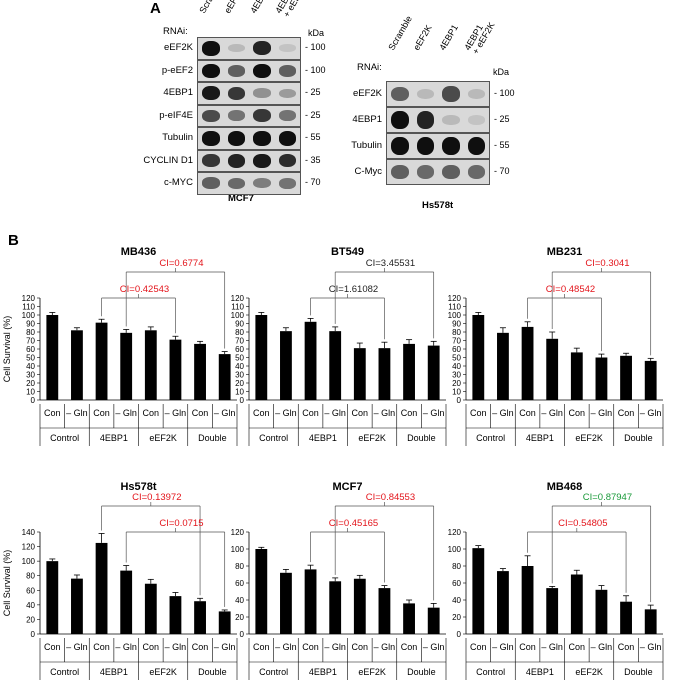 The height and width of the screenshot is (690, 677). What do you see at coordinates (181, 263) in the screenshot?
I see `ci-annotation: CI=0.6774` at bounding box center [181, 263].